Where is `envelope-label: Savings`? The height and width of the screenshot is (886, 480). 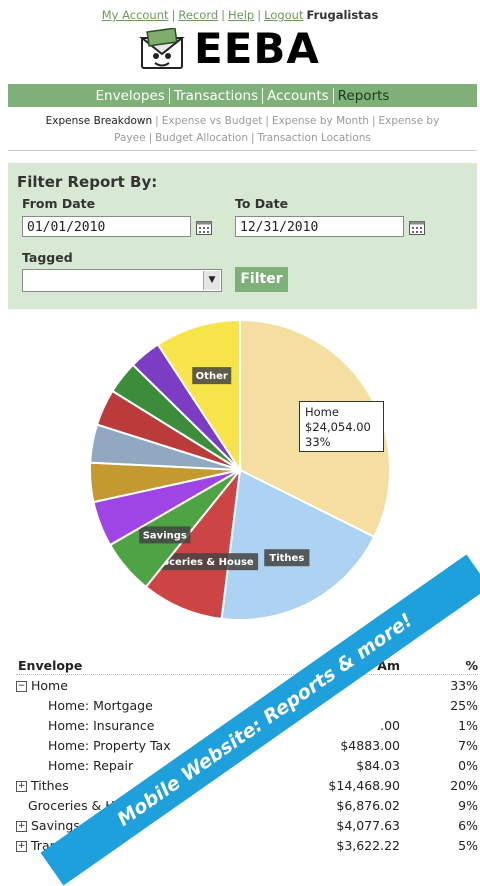
envelope-label: Savings is located at coordinates (55, 825).